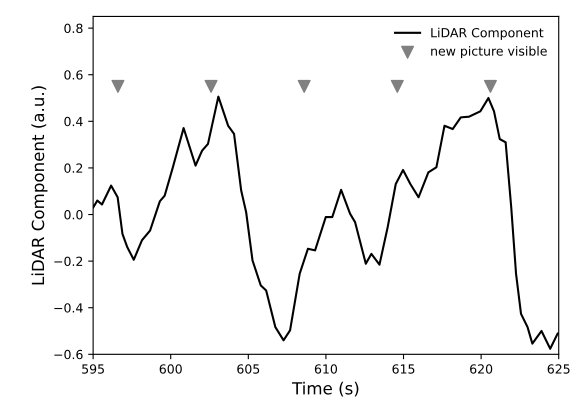 This screenshot has width=582, height=412. What do you see at coordinates (487, 34) in the screenshot?
I see `legend-label: LiDAR Component` at bounding box center [487, 34].